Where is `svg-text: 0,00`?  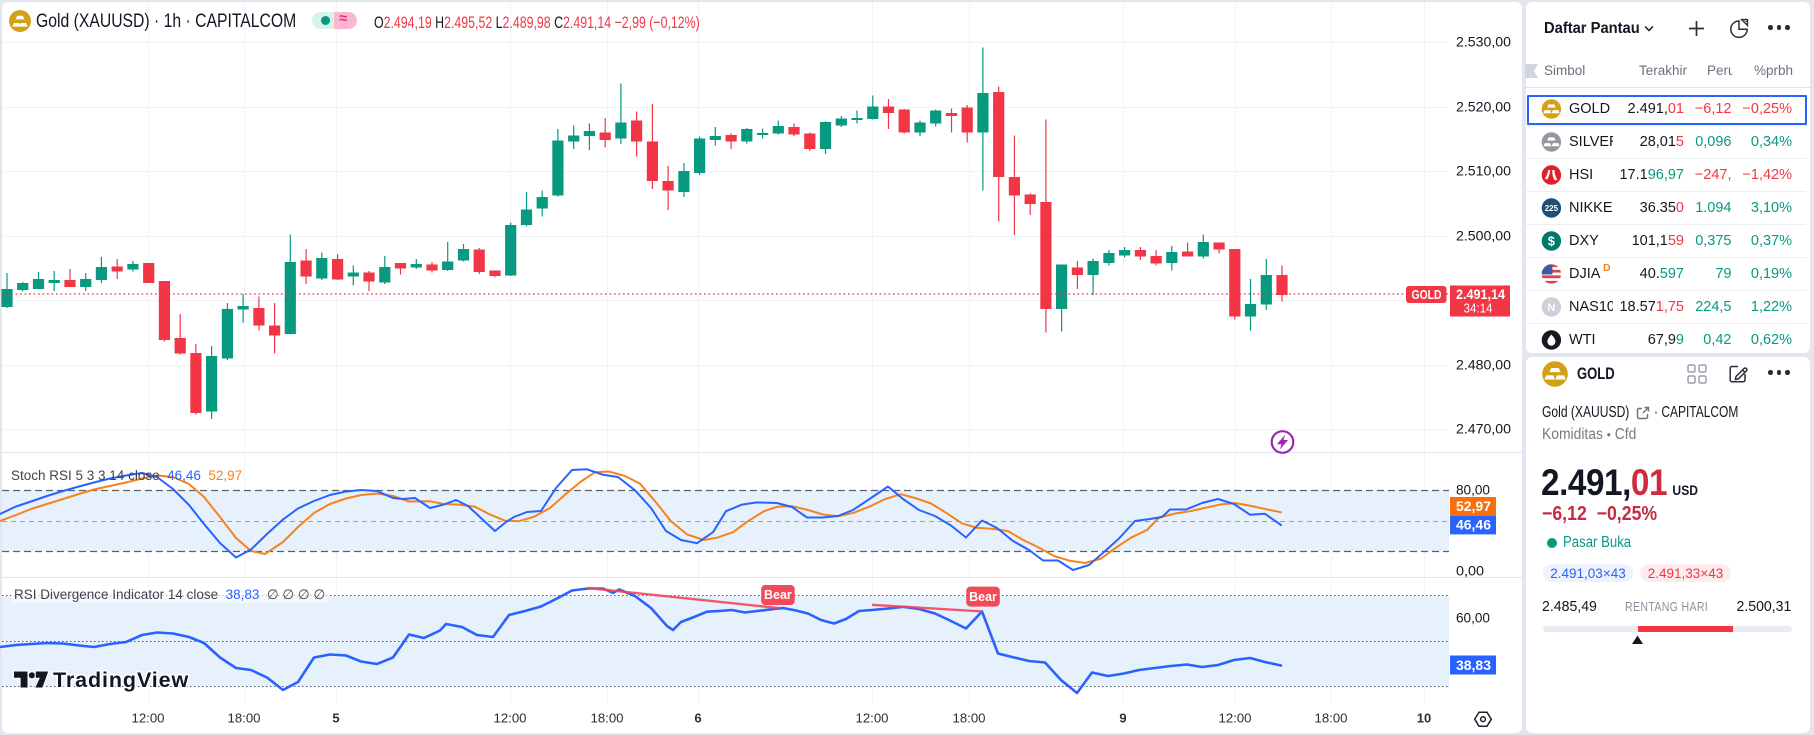
svg-text: 0,00 is located at coordinates (1470, 571).